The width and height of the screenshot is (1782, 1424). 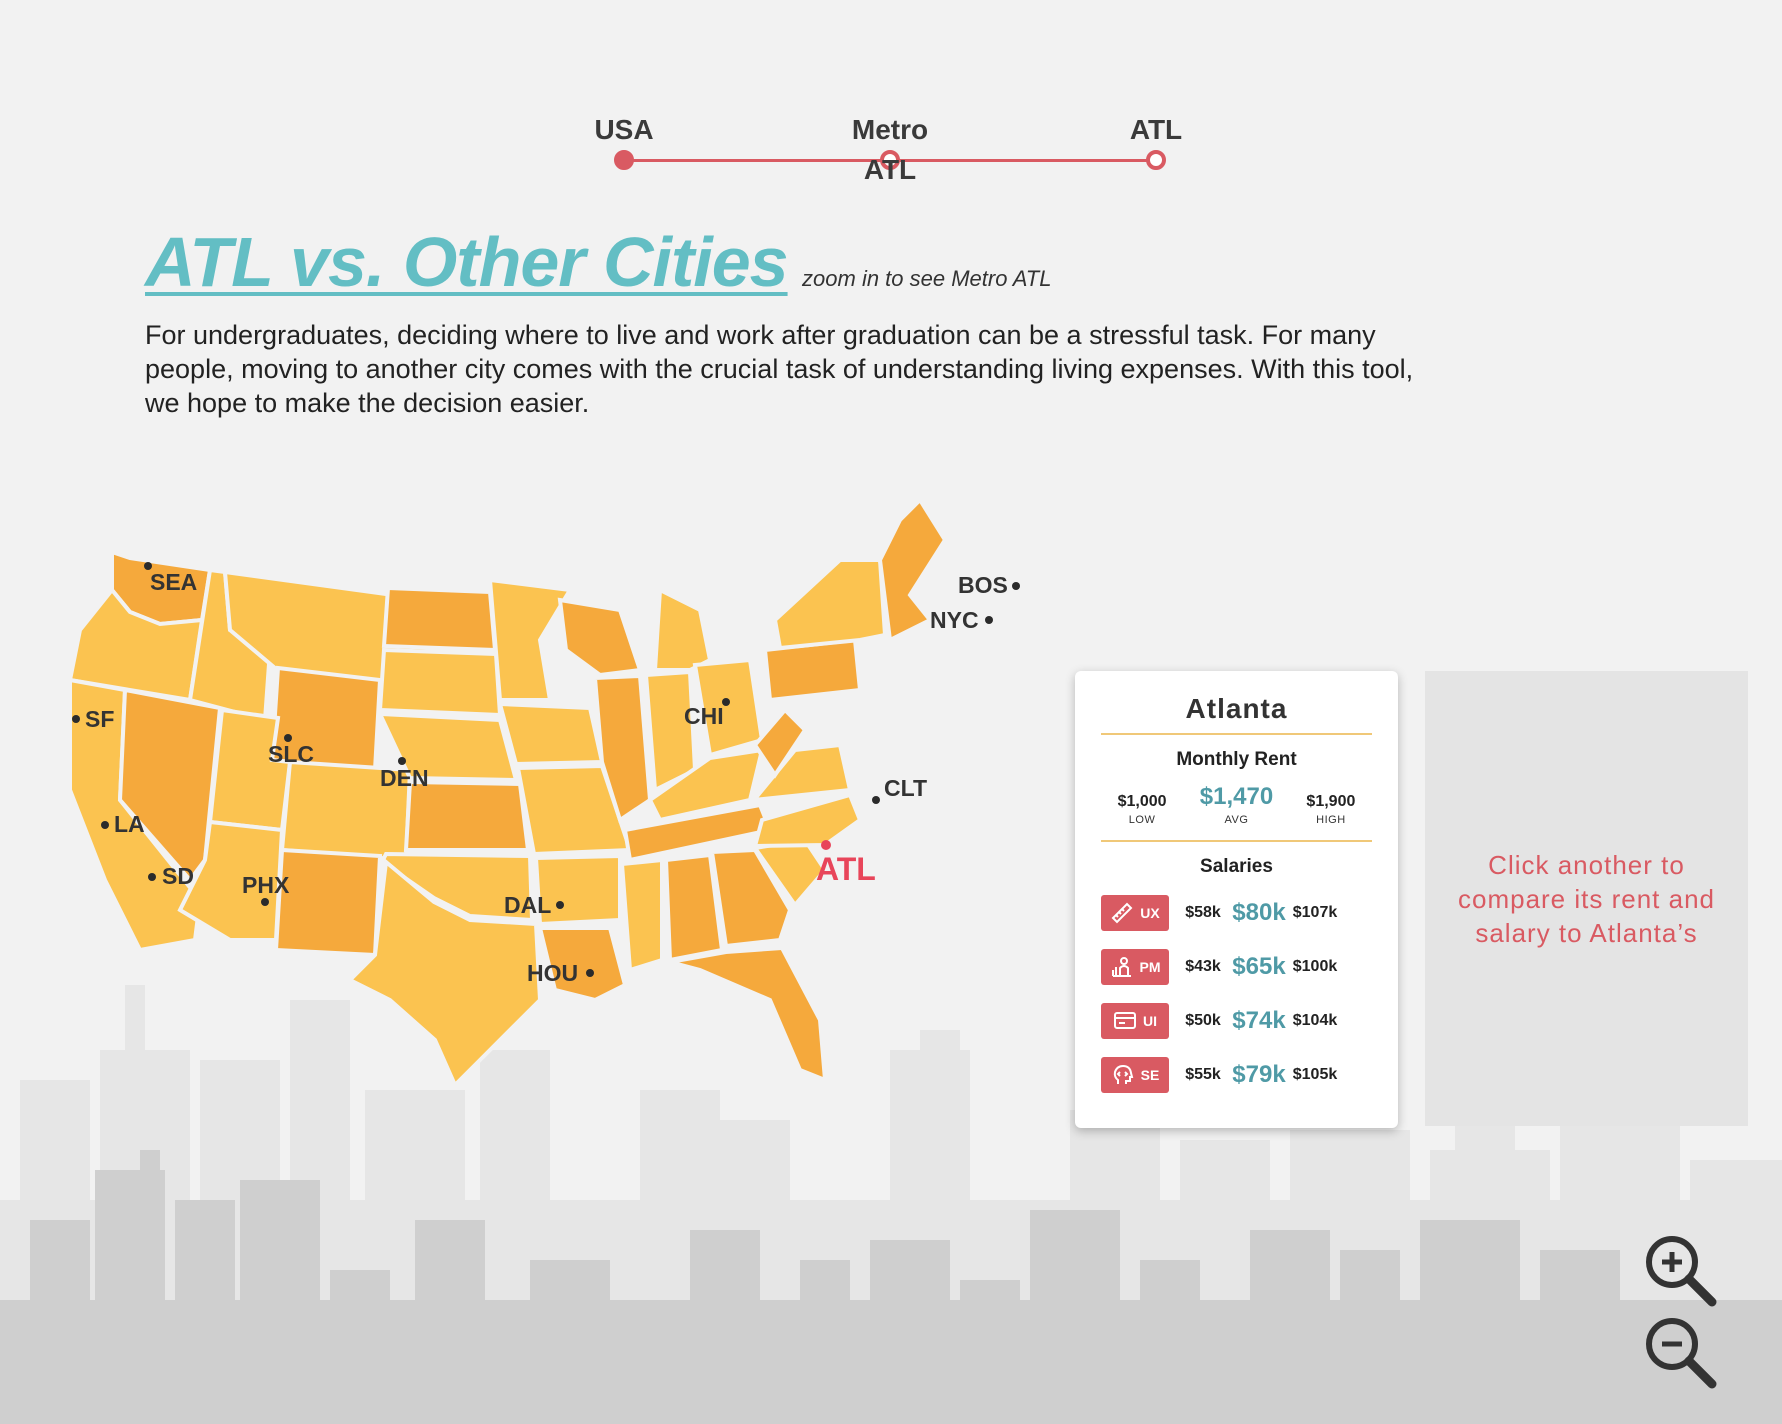 I want to click on state-new-england, so click(x=912, y=570).